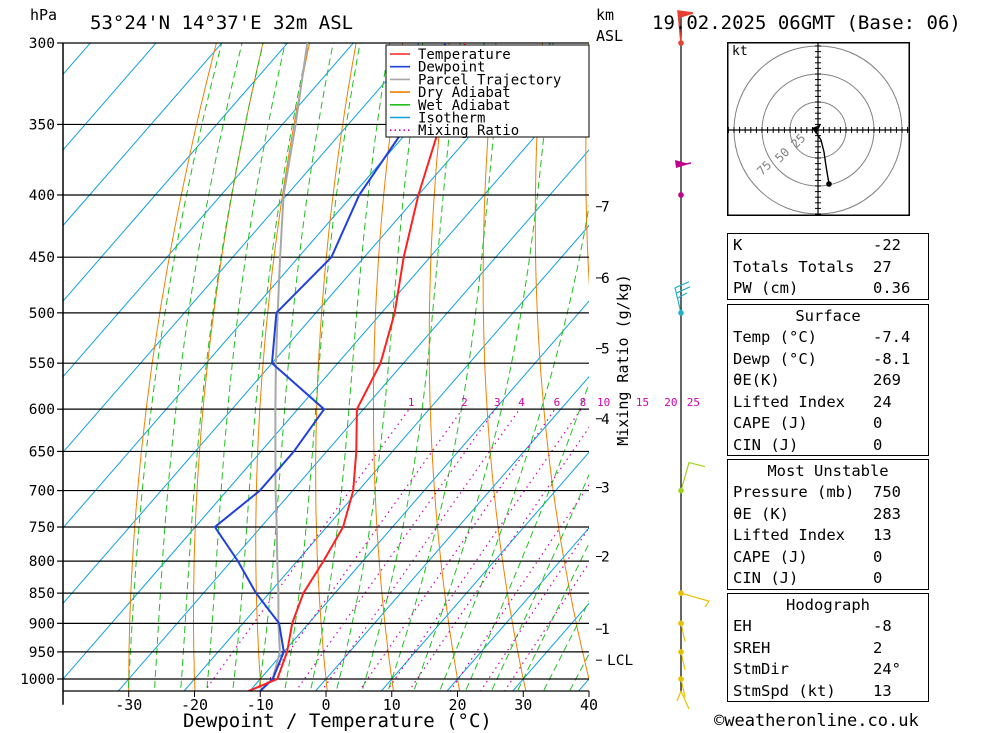 The height and width of the screenshot is (733, 1000). Describe the element at coordinates (42, 562) in the screenshot. I see `pressure-tick-label: 800` at that location.